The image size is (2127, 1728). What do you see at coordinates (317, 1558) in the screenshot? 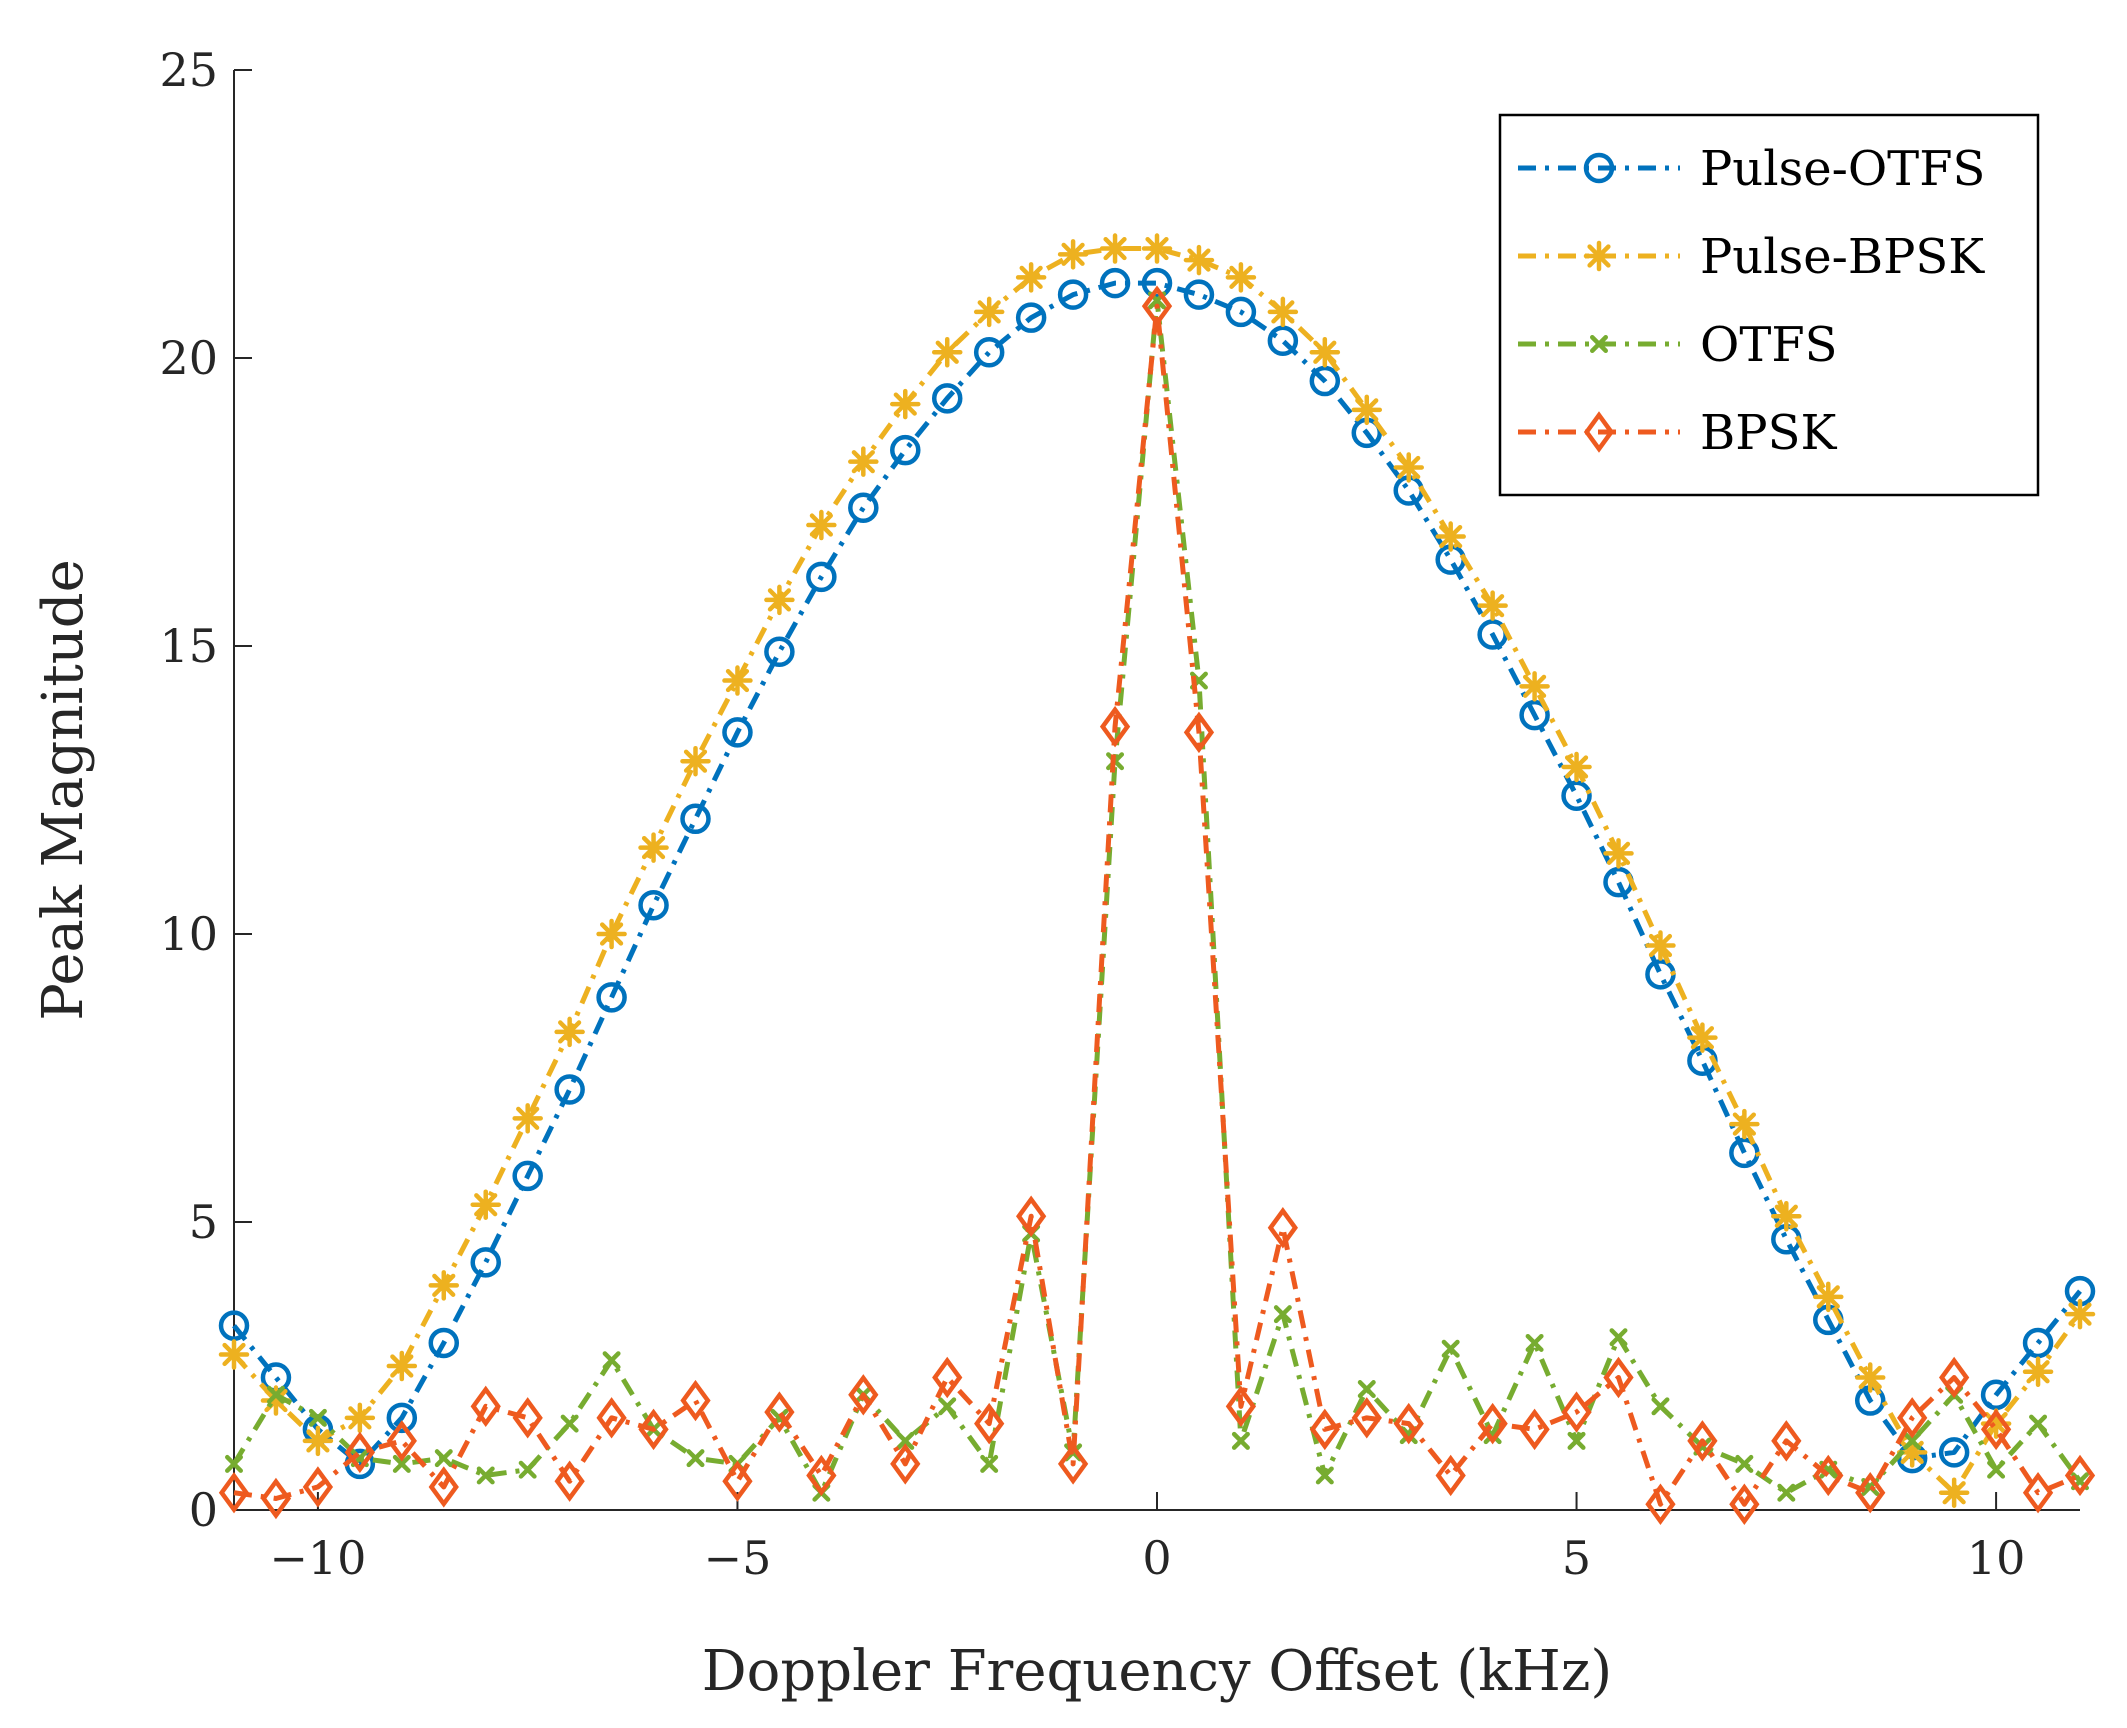
I see `x-tick-label: −10` at bounding box center [317, 1558].